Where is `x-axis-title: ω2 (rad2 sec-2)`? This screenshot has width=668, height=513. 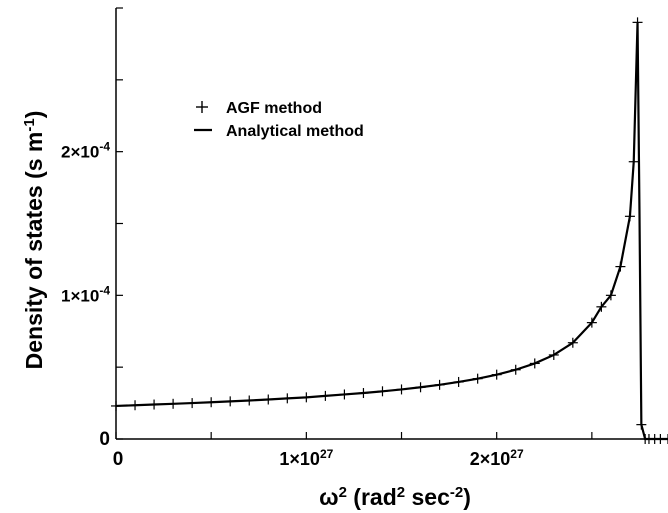 x-axis-title: ω2 (rad2 sec-2) is located at coordinates (395, 497).